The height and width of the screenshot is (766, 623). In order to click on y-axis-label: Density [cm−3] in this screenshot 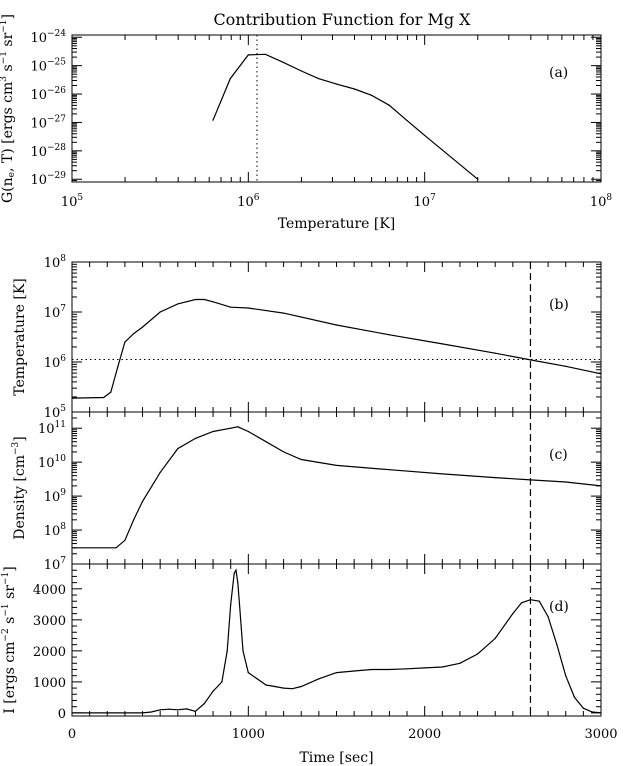, I will do `click(20, 488)`.